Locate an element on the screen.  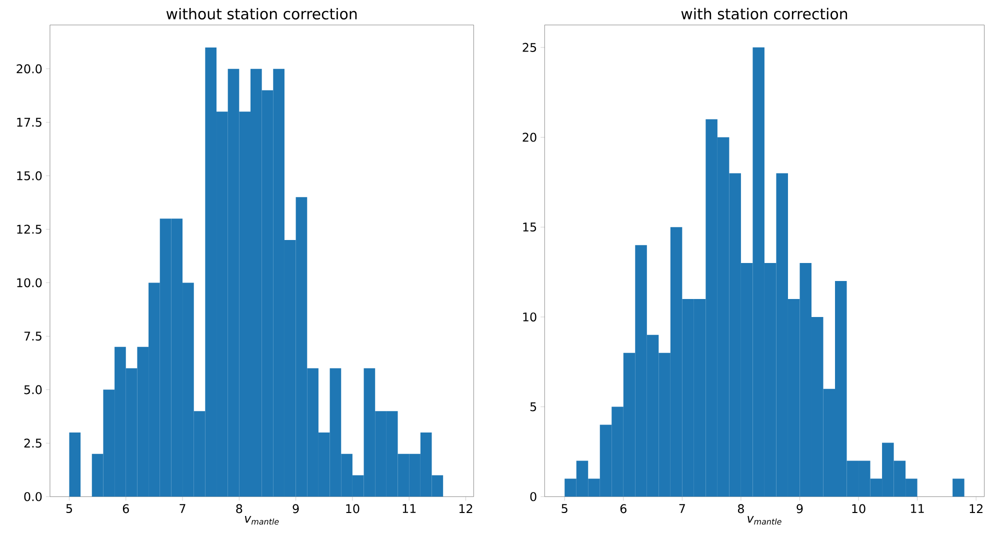
y-tick-label: 0 is located at coordinates (533, 497).